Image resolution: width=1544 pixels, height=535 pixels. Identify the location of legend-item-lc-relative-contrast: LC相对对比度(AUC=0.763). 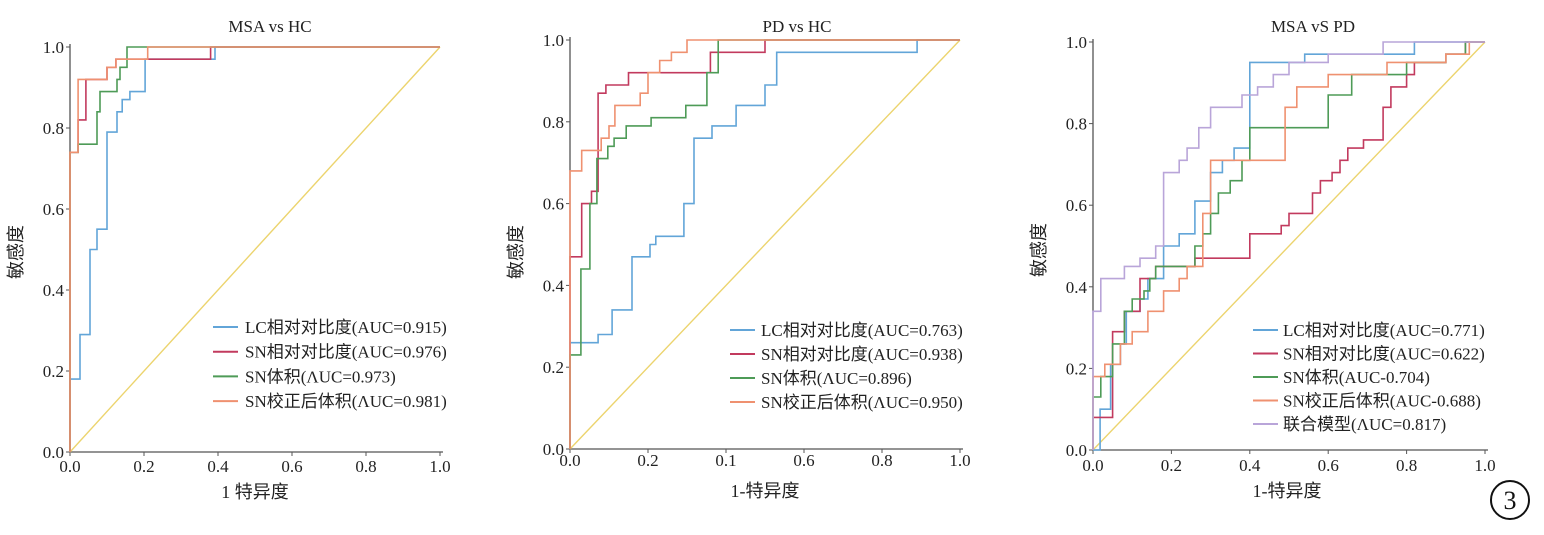
(846, 330).